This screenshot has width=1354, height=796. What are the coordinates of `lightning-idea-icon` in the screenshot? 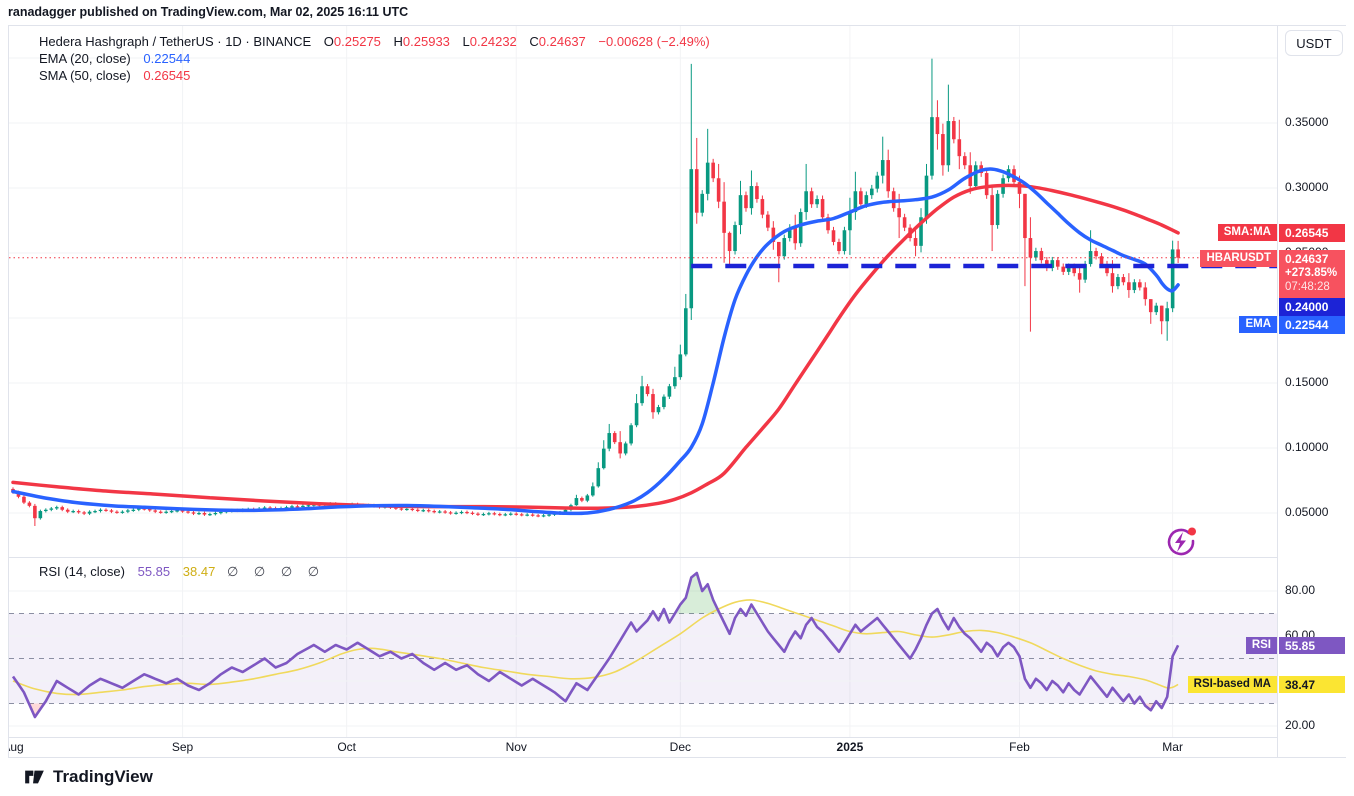 It's located at (1178, 543).